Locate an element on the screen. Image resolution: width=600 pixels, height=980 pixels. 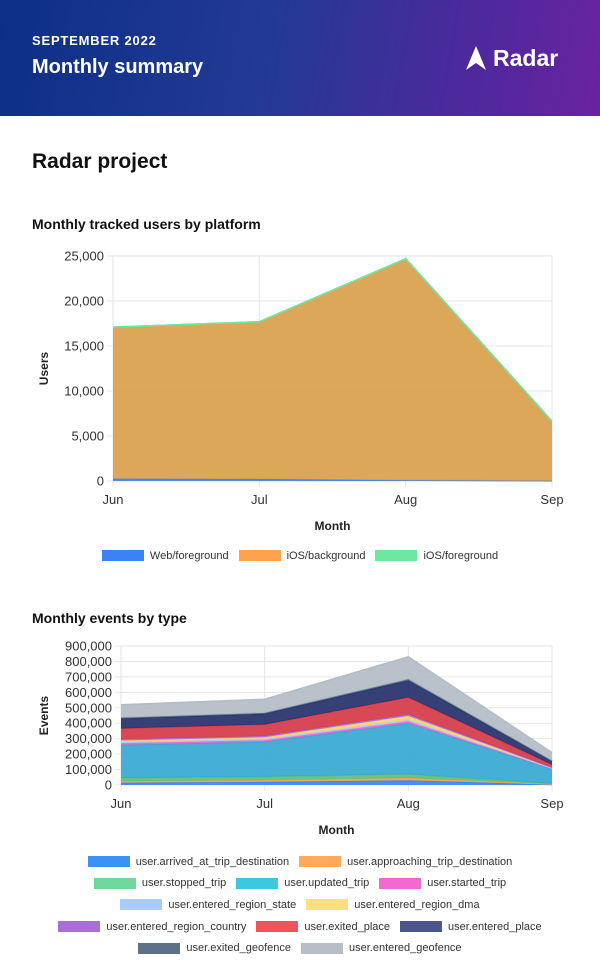
legend-item: user.updated_trip is located at coordinates (302, 883).